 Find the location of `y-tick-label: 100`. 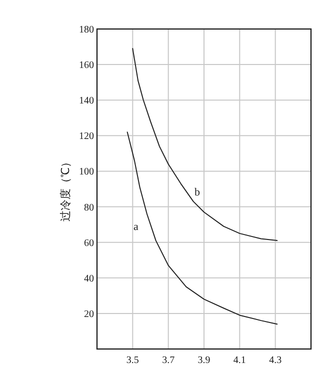

y-tick-label: 100 is located at coordinates (86, 172).